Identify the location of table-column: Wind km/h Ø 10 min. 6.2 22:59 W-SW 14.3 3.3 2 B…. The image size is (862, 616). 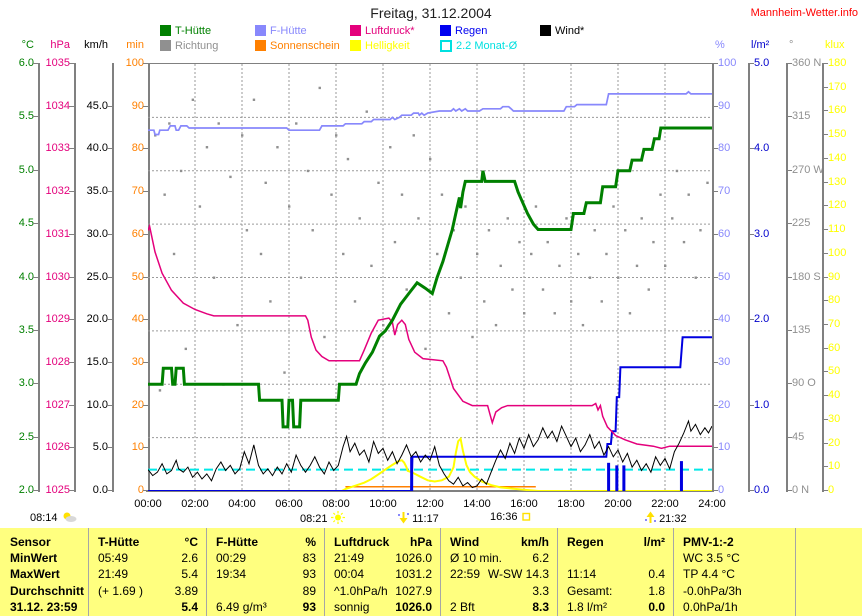
(498, 572).